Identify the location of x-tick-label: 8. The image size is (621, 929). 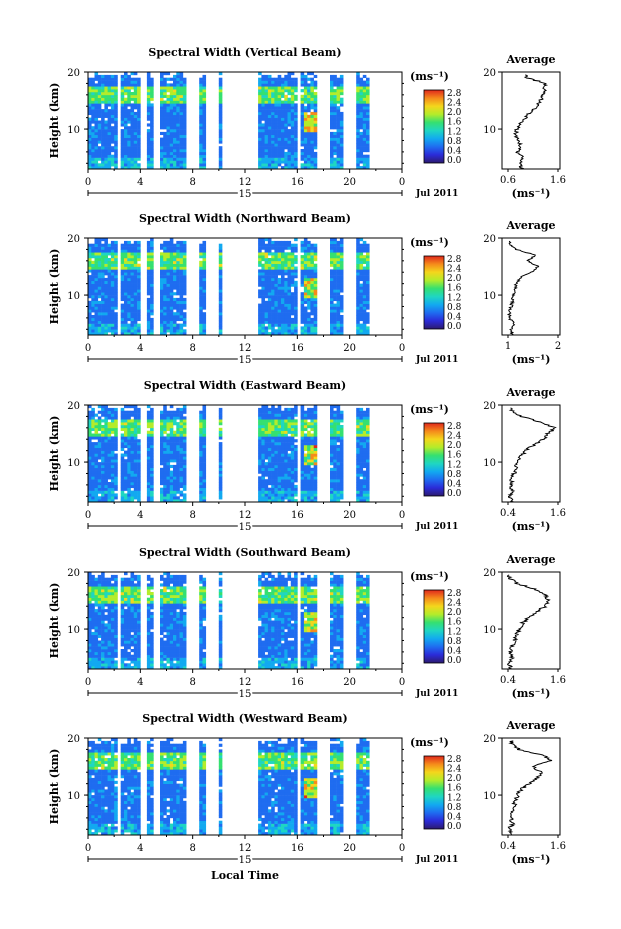
(192, 182).